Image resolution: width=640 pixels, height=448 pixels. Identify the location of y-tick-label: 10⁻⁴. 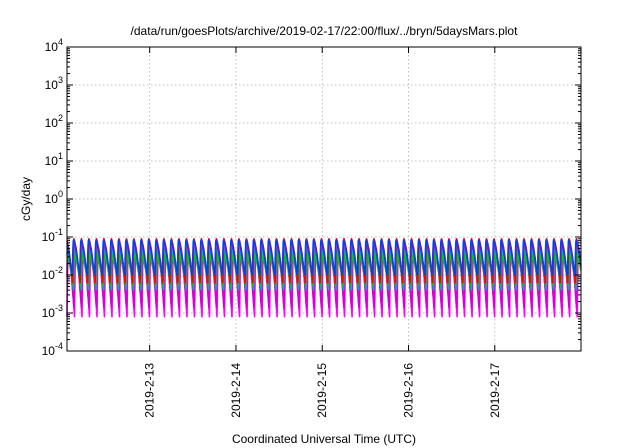
(52, 349).